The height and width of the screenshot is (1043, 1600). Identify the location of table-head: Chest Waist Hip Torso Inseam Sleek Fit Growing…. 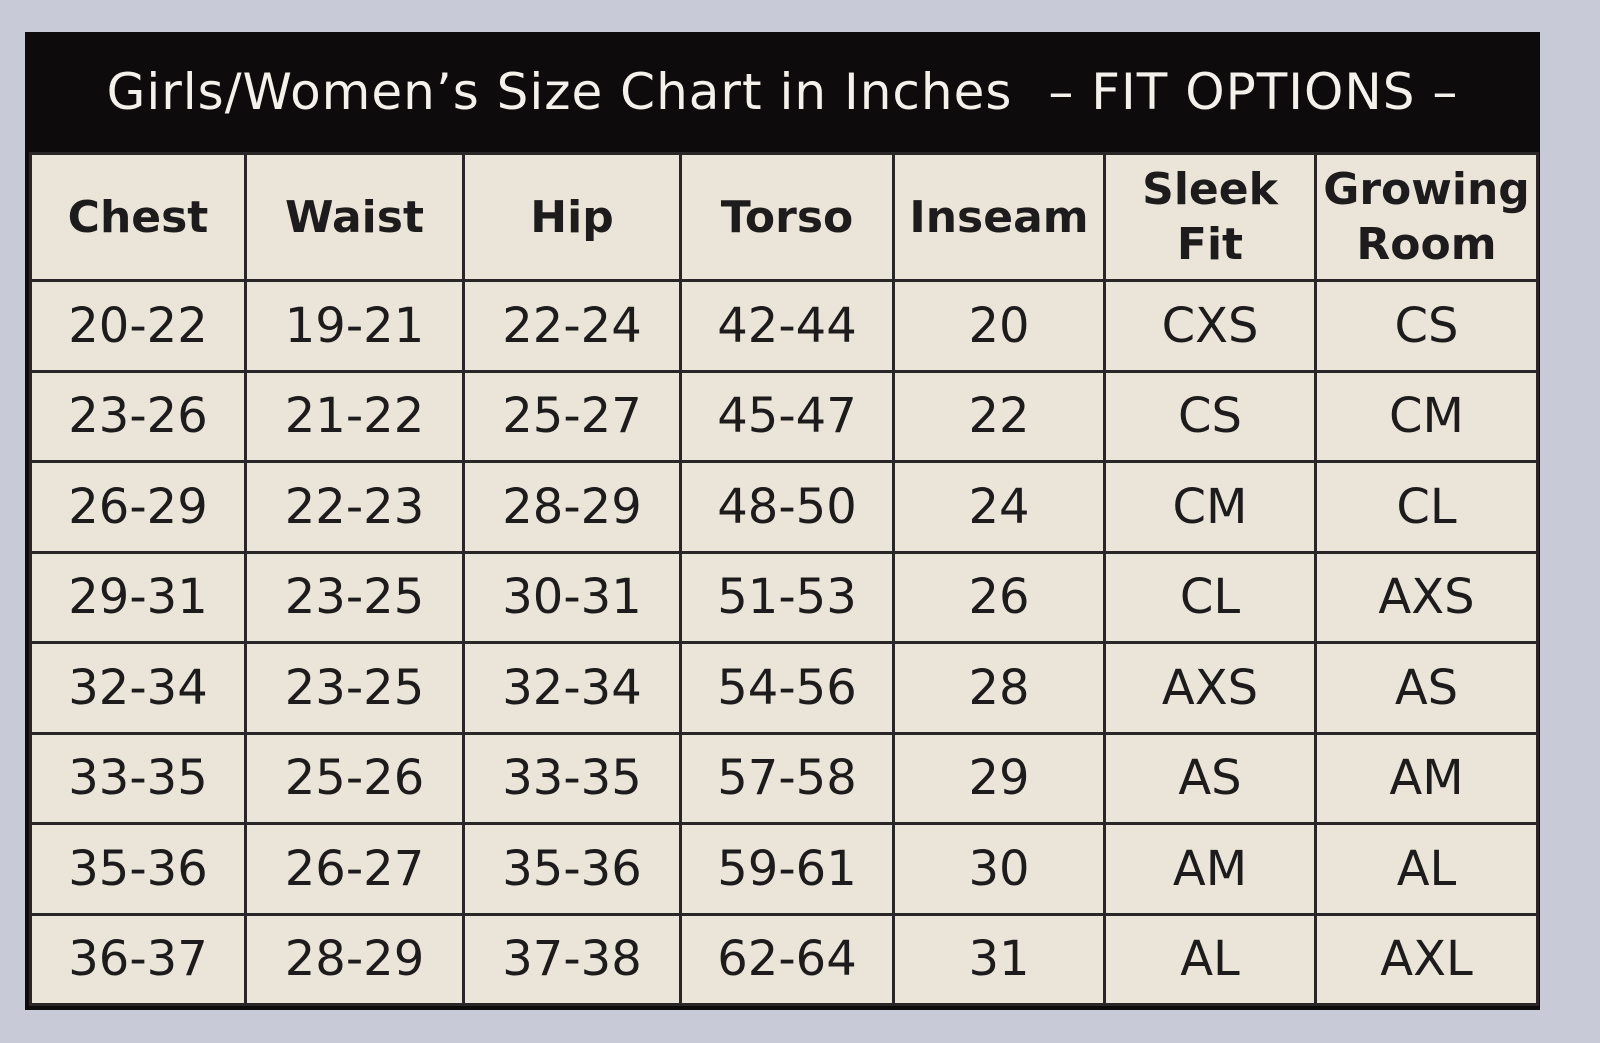
(784, 217).